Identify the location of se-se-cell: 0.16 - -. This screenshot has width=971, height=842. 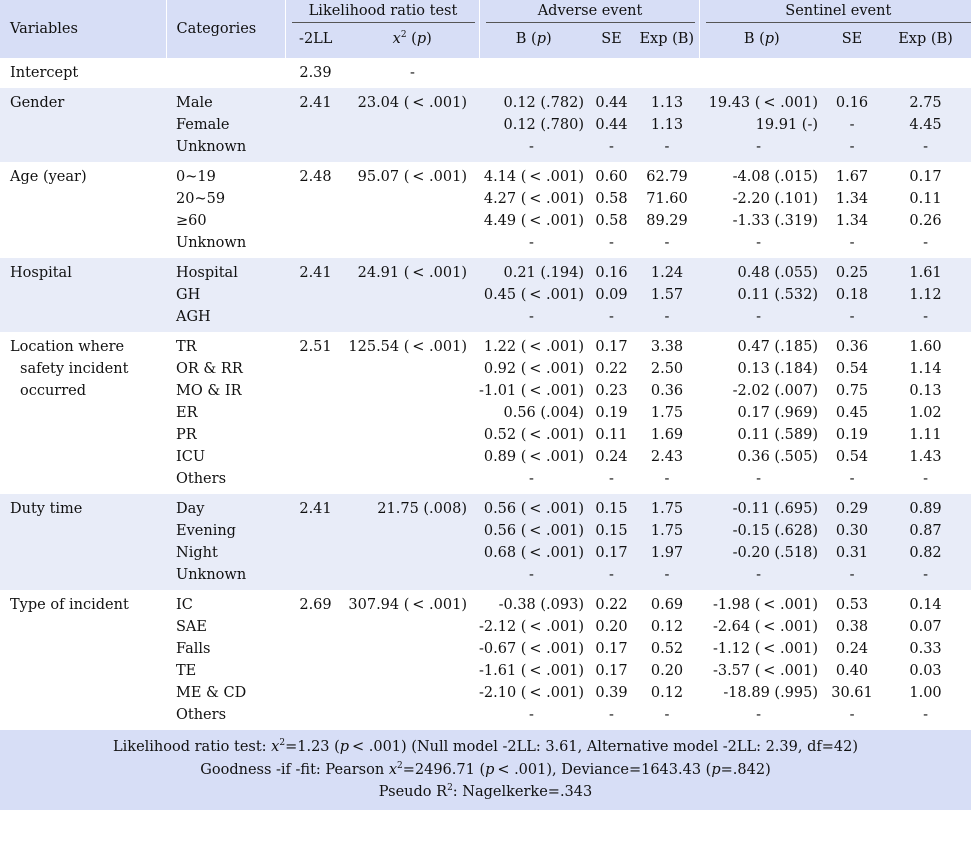
(852, 125).